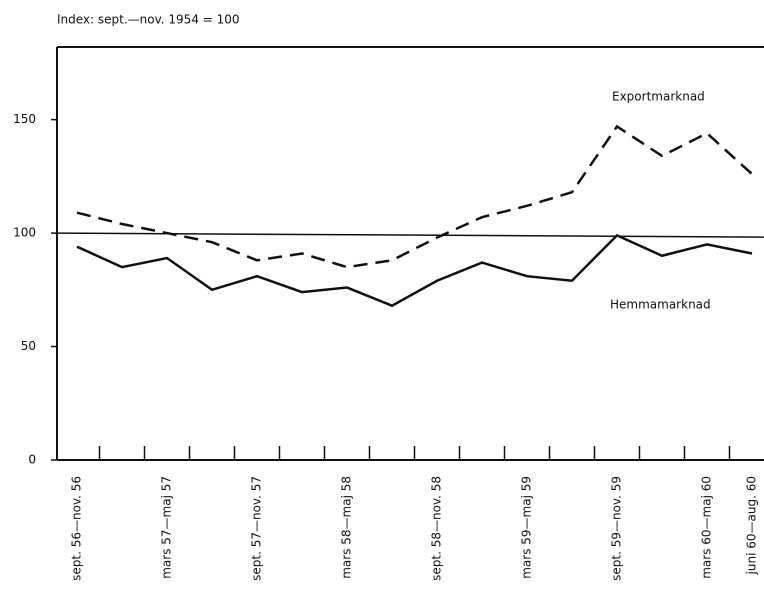  What do you see at coordinates (707, 527) in the screenshot?
I see `x-tick-label: mars 60—maj 60` at bounding box center [707, 527].